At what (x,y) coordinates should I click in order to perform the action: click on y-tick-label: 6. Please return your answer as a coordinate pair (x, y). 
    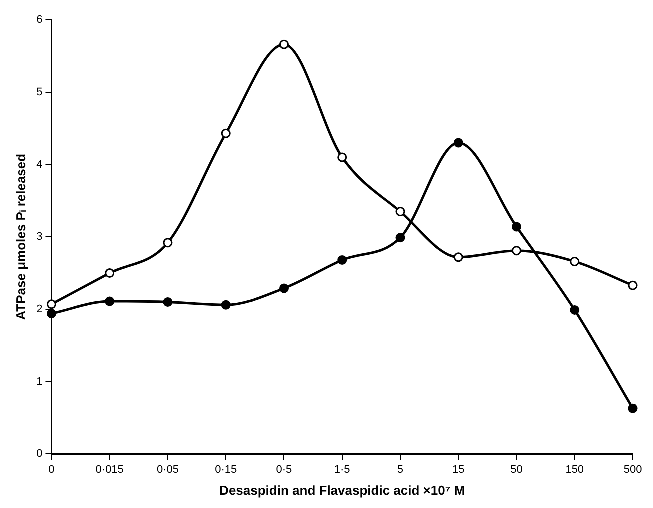
    Looking at the image, I should click on (39, 20).